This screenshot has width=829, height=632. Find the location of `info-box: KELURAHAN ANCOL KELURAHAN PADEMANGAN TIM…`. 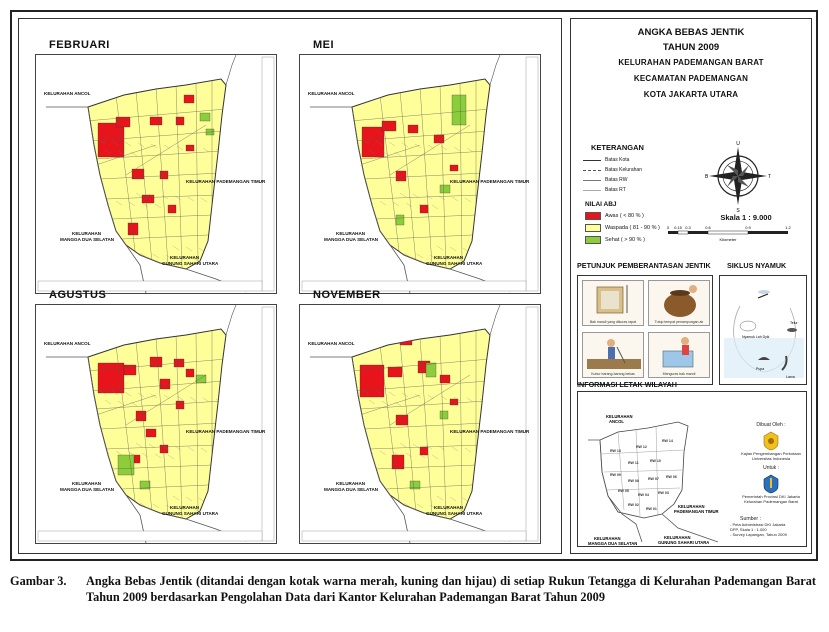

info-box: KELURAHAN ANCOL KELURAHAN PADEMANGAN TIM… is located at coordinates (692, 469).